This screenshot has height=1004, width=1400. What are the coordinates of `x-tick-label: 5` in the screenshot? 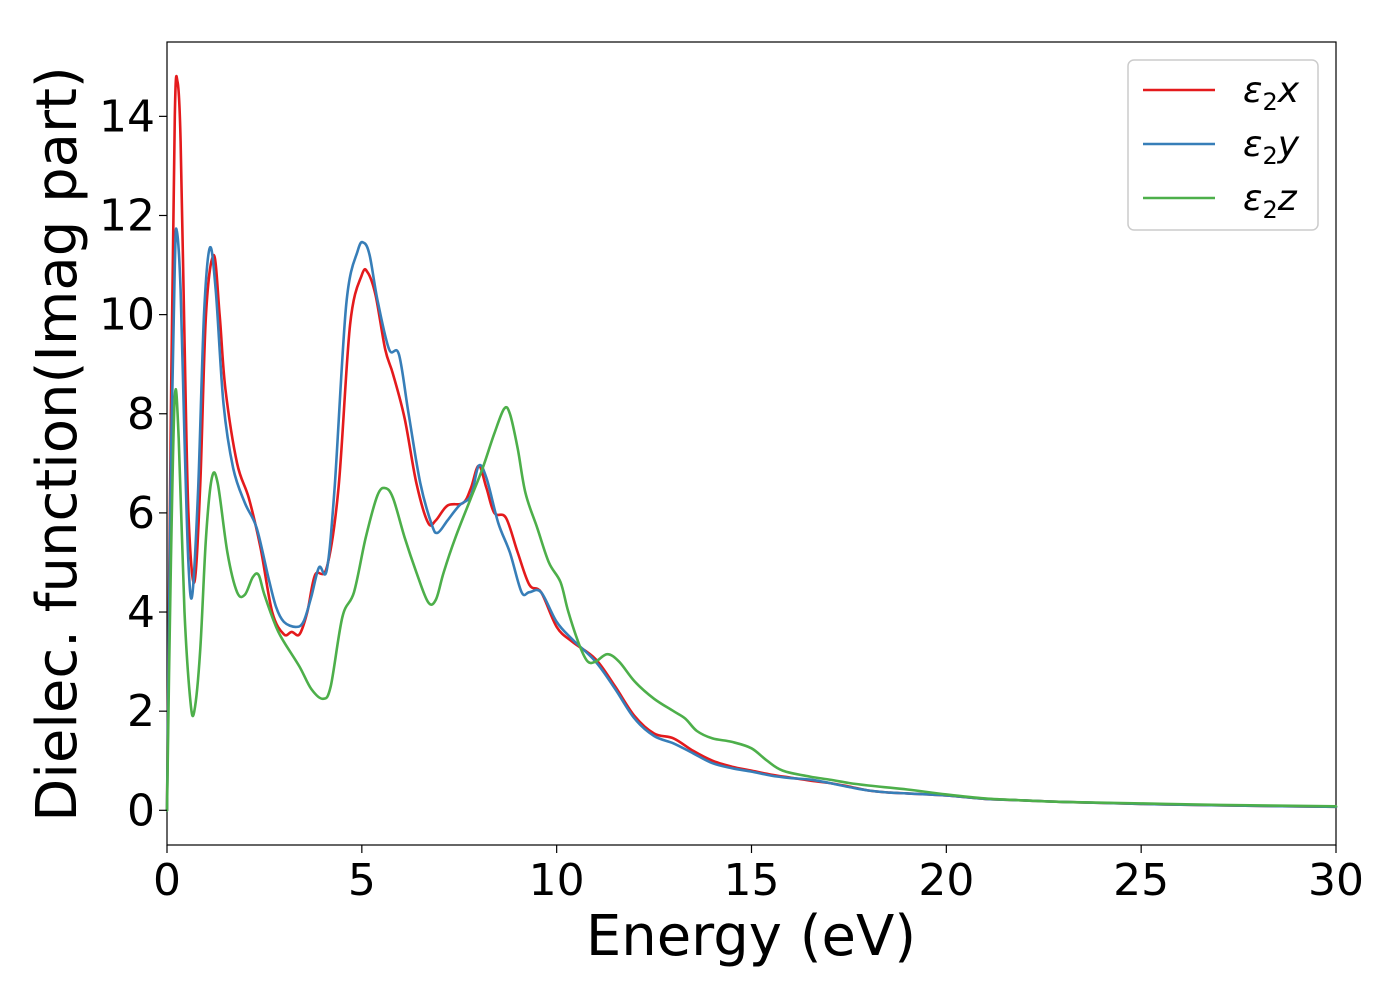 It's located at (362, 880).